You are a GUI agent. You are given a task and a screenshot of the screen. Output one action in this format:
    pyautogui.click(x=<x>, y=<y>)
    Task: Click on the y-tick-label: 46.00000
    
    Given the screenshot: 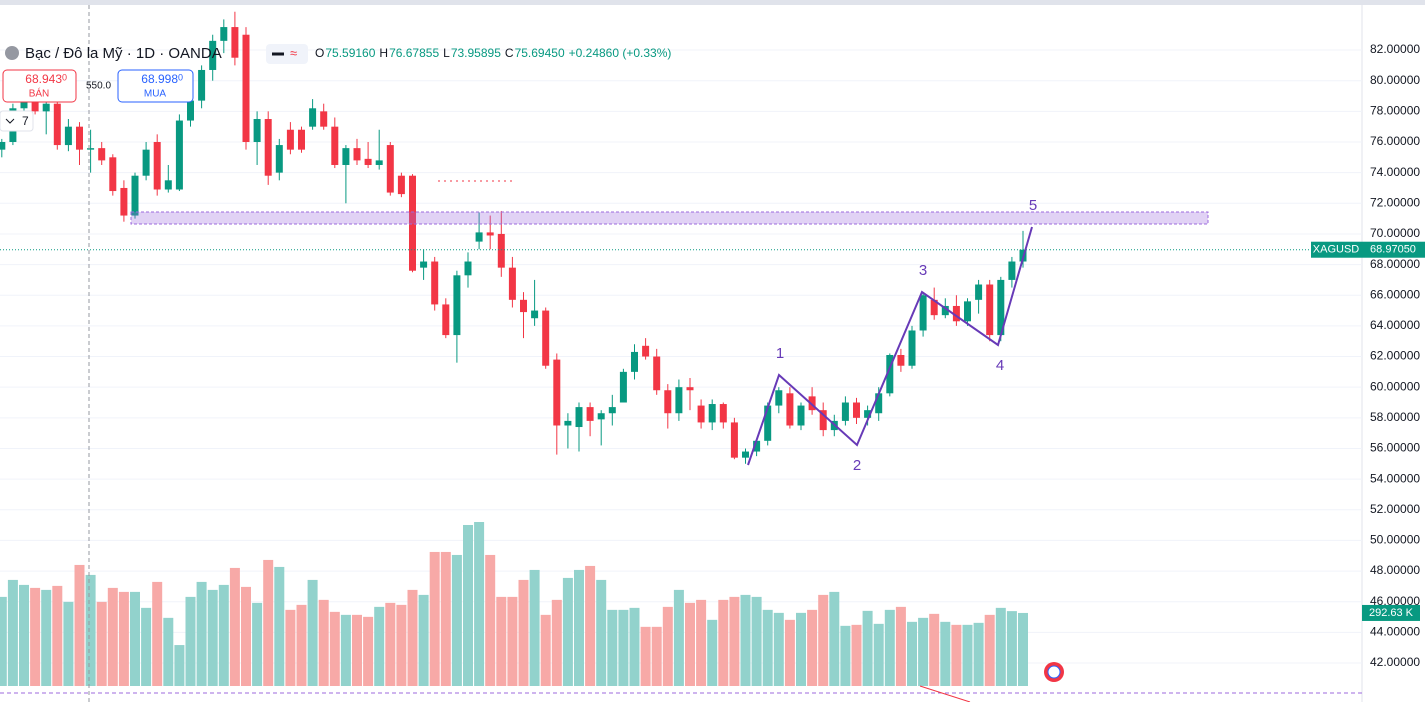 What is the action you would take?
    pyautogui.click(x=1395, y=601)
    